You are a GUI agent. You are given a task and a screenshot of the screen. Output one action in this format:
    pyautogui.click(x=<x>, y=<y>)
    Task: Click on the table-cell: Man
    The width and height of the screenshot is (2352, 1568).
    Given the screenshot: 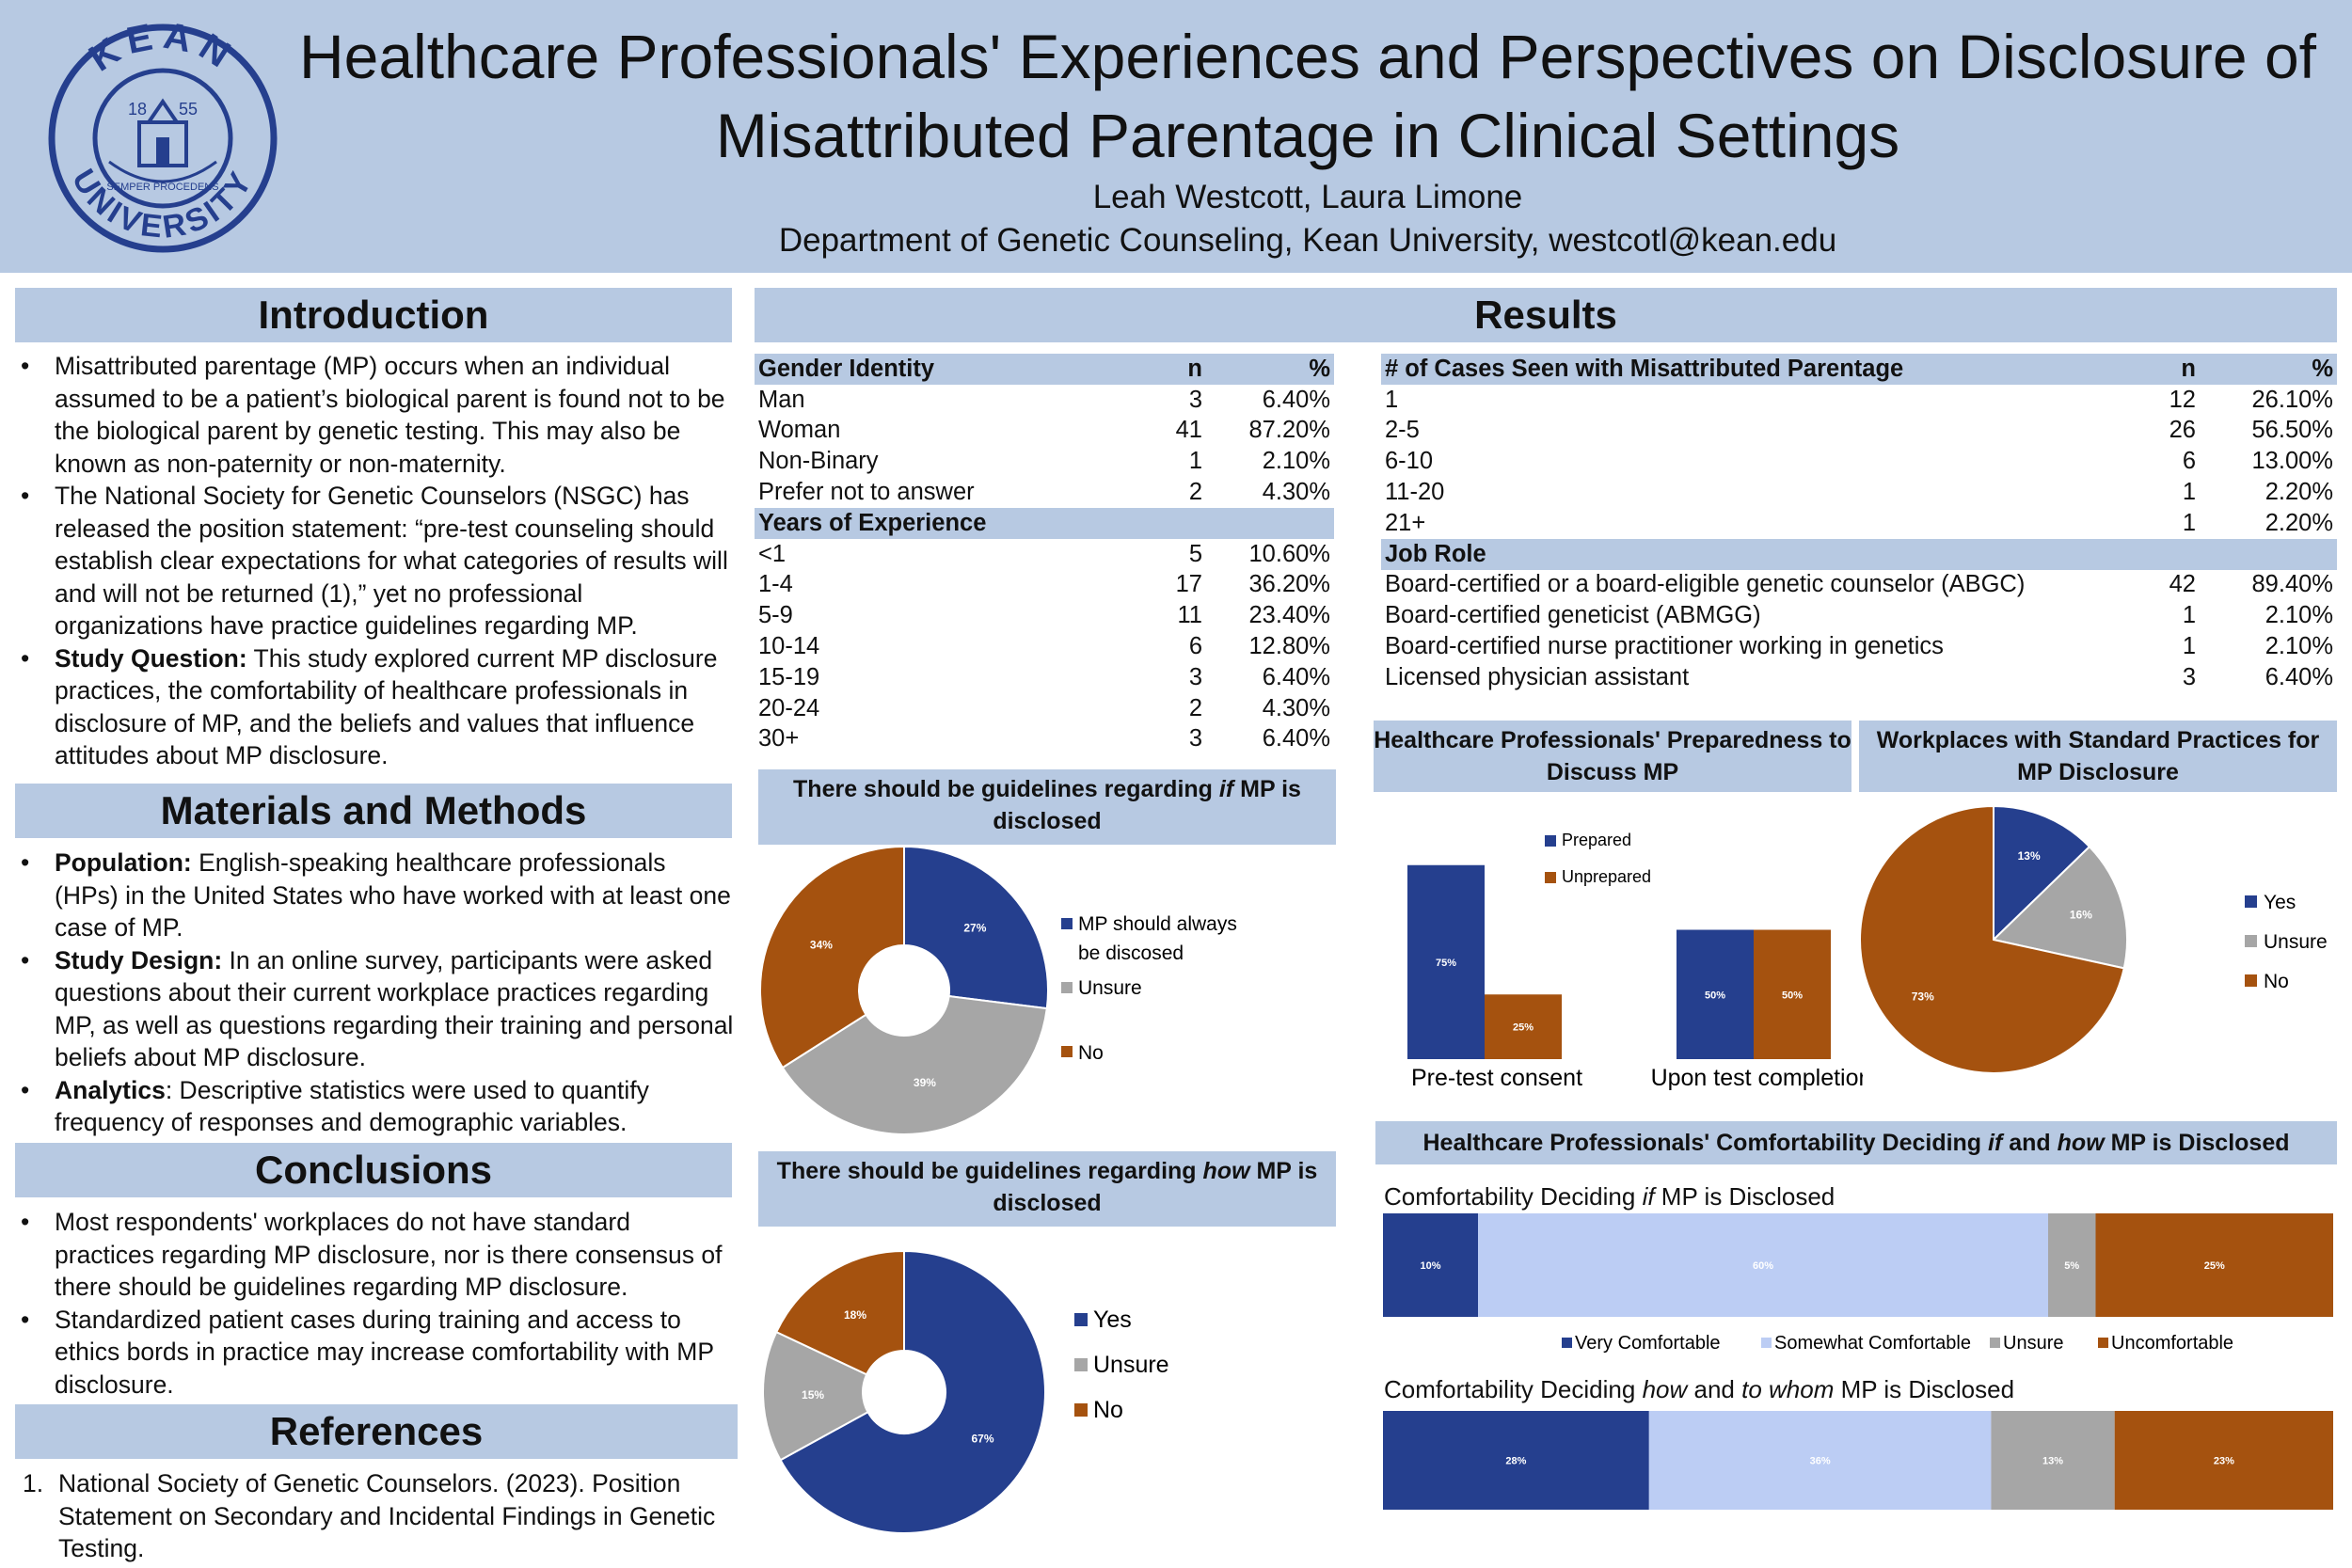 What is the action you would take?
    pyautogui.click(x=781, y=400)
    